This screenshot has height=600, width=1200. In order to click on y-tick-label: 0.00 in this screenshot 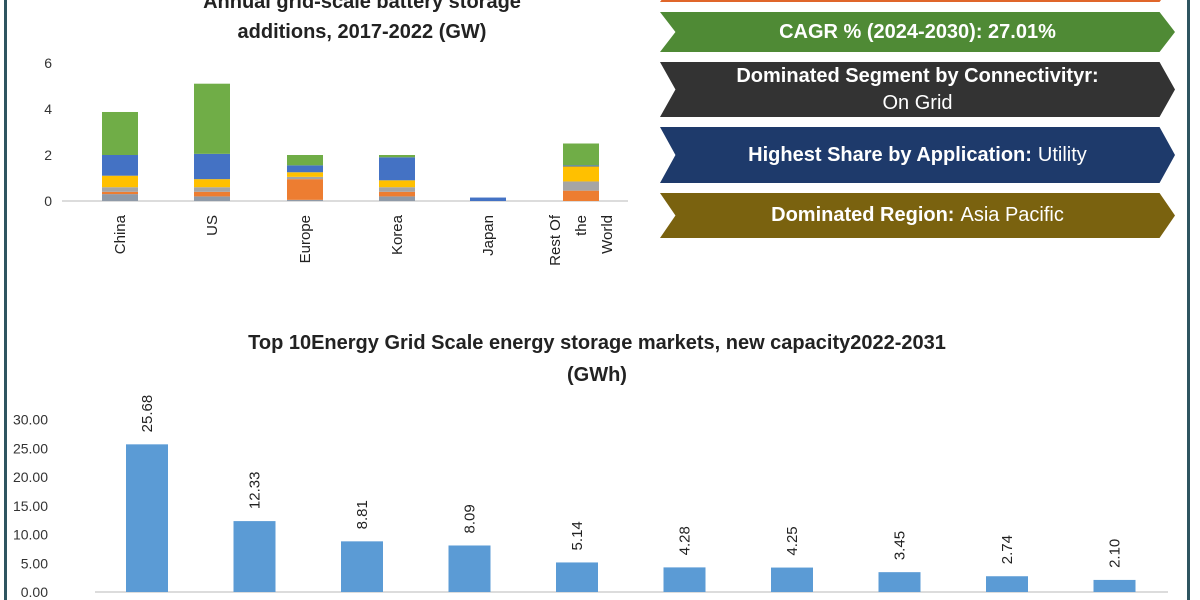, I will do `click(34, 592)`.